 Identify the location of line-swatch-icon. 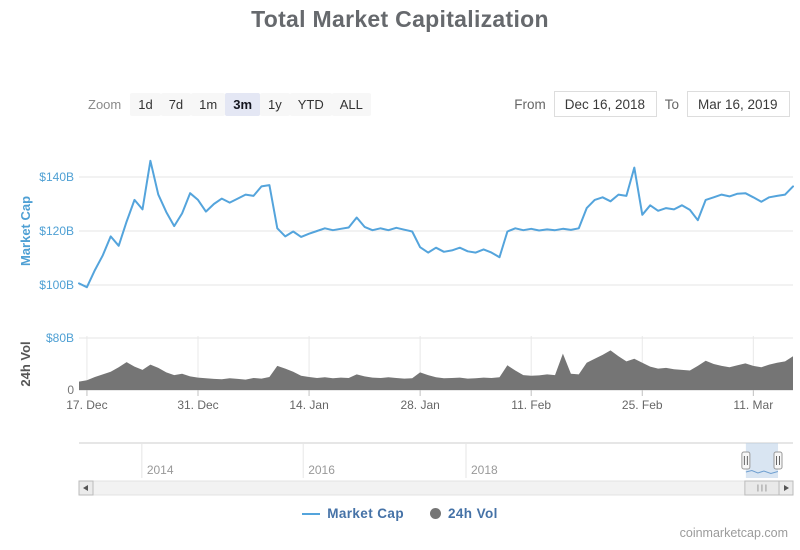
(311, 513).